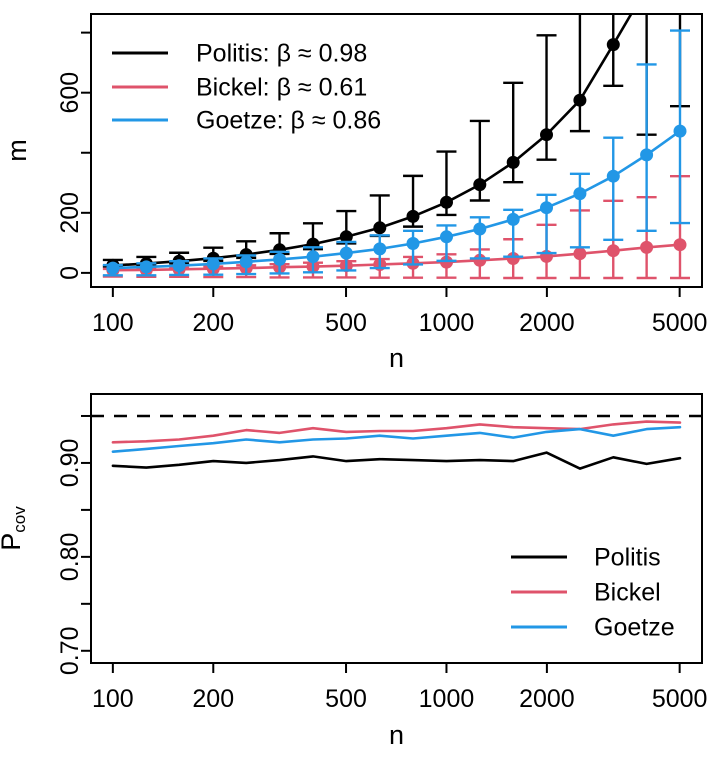 Image resolution: width=720 pixels, height=760 pixels. What do you see at coordinates (634, 628) in the screenshot?
I see `legend-label-goetze: Goetze` at bounding box center [634, 628].